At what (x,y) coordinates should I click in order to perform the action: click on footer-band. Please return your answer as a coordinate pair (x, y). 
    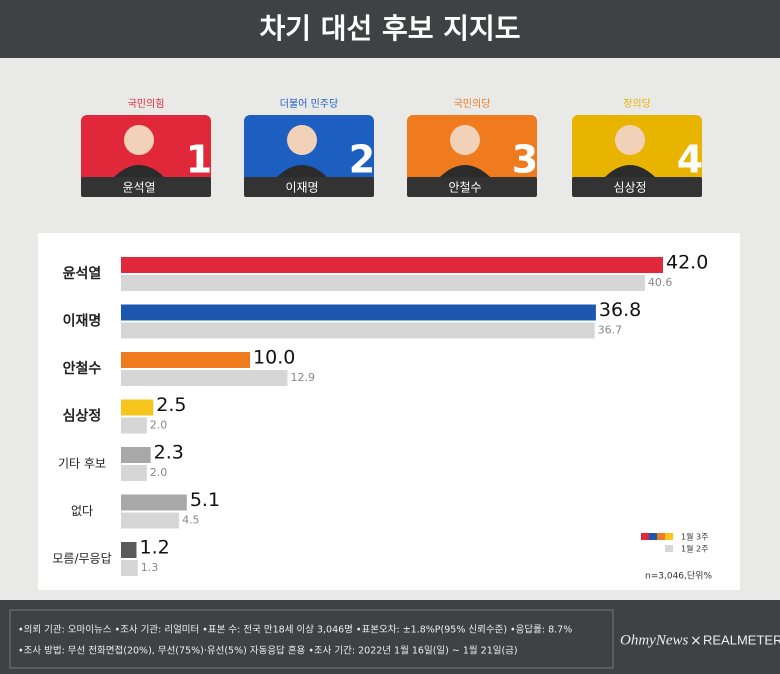
    Looking at the image, I should click on (390, 637).